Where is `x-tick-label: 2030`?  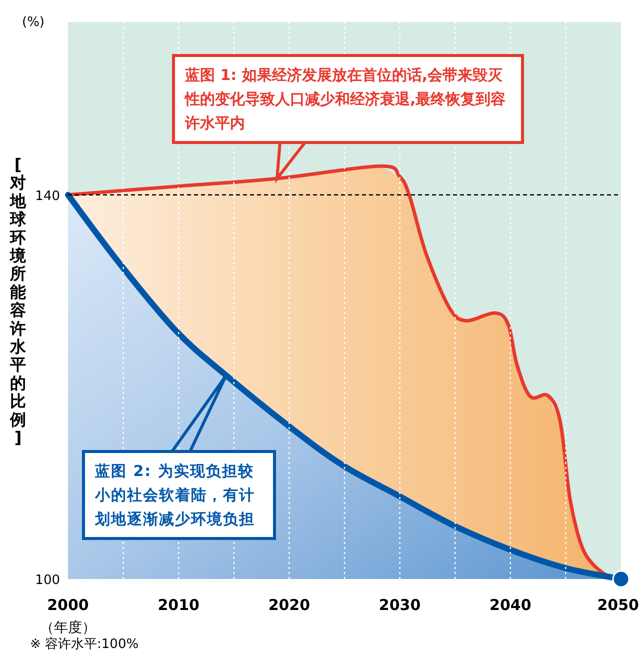
x-tick-label: 2030 is located at coordinates (399, 605).